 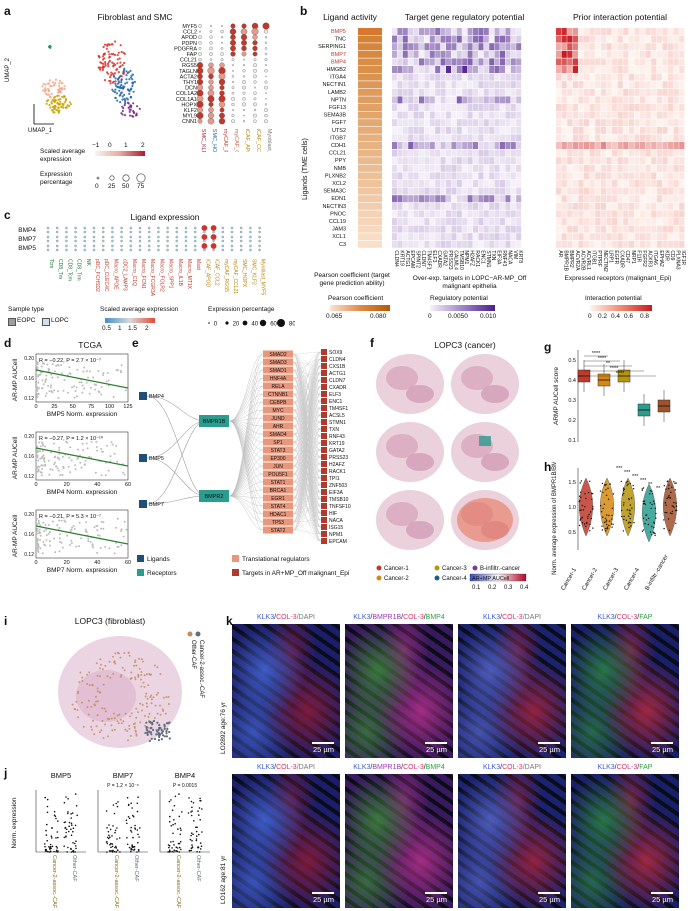 I want to click on scatter-xtick: 20, so click(x=67, y=485).